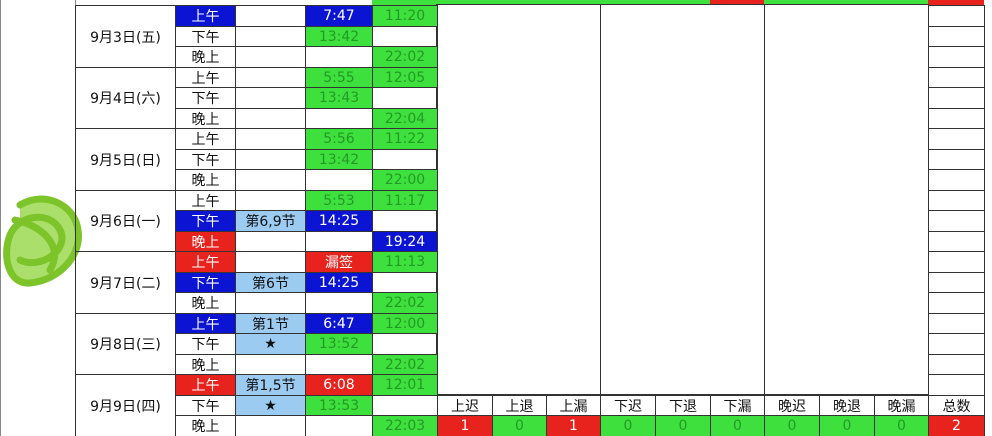 The image size is (992, 436). What do you see at coordinates (339, 262) in the screenshot?
I see `time-in: 漏签` at bounding box center [339, 262].